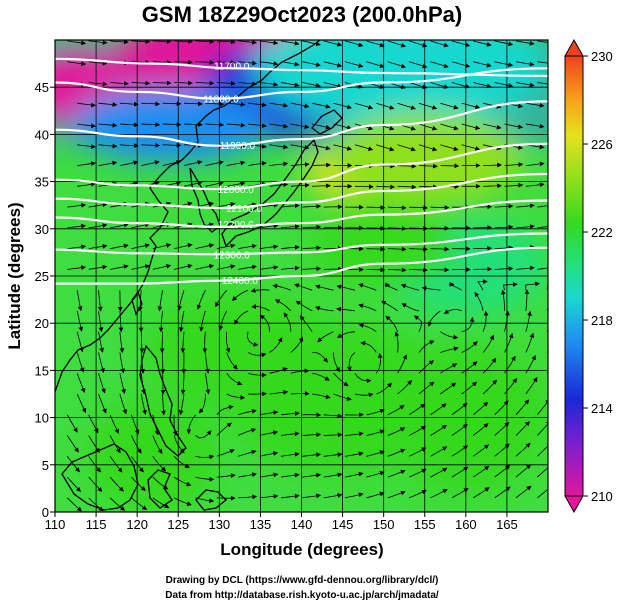 The image size is (619, 605). Describe the element at coordinates (42, 229) in the screenshot. I see `y-tick-label-30: 30` at that location.